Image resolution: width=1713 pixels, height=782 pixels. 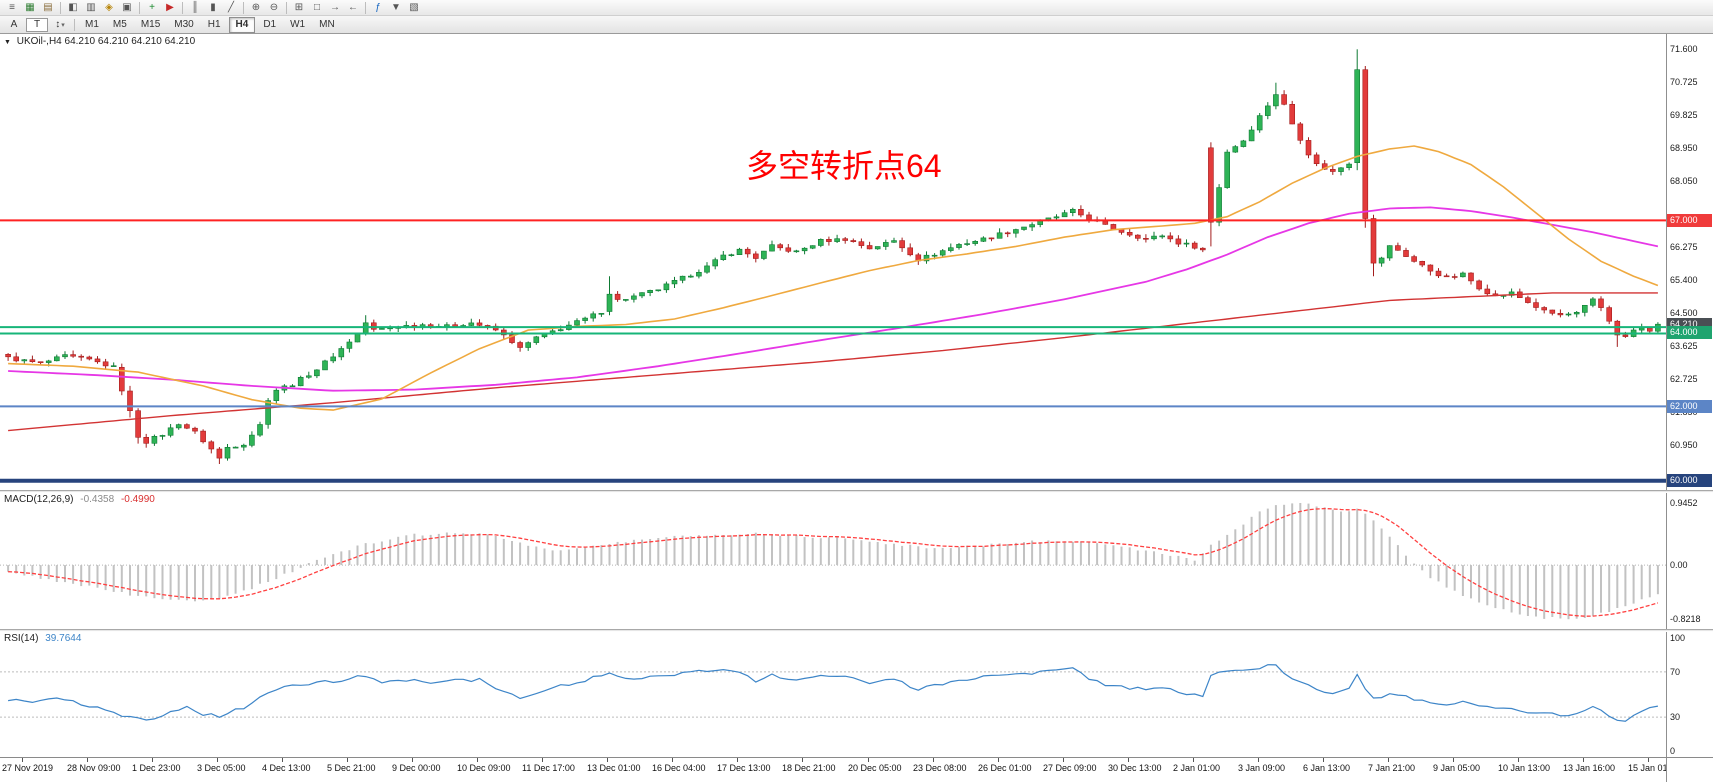 I want to click on rsi-label: RSI(14) 39.7644, so click(x=42, y=638).